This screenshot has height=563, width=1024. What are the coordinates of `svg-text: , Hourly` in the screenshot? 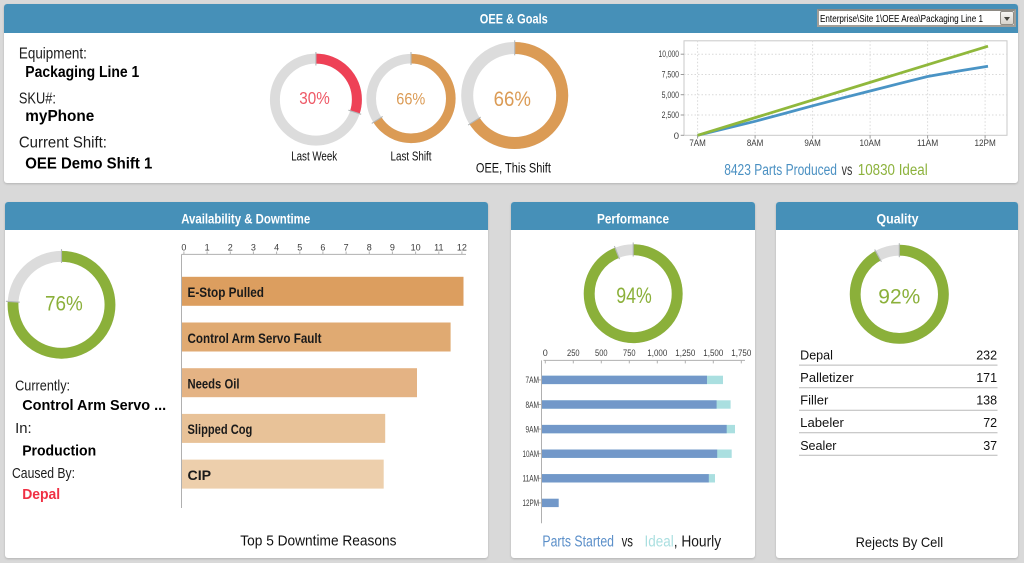 It's located at (698, 542).